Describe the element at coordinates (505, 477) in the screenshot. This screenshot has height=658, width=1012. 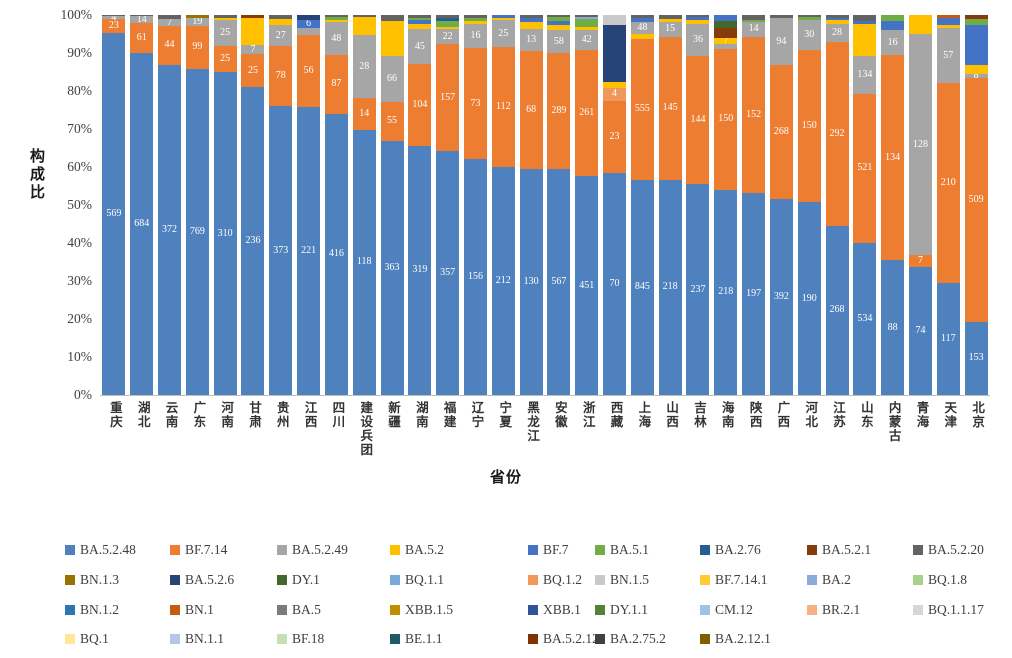
I see `x-axis-title: 省份` at that location.